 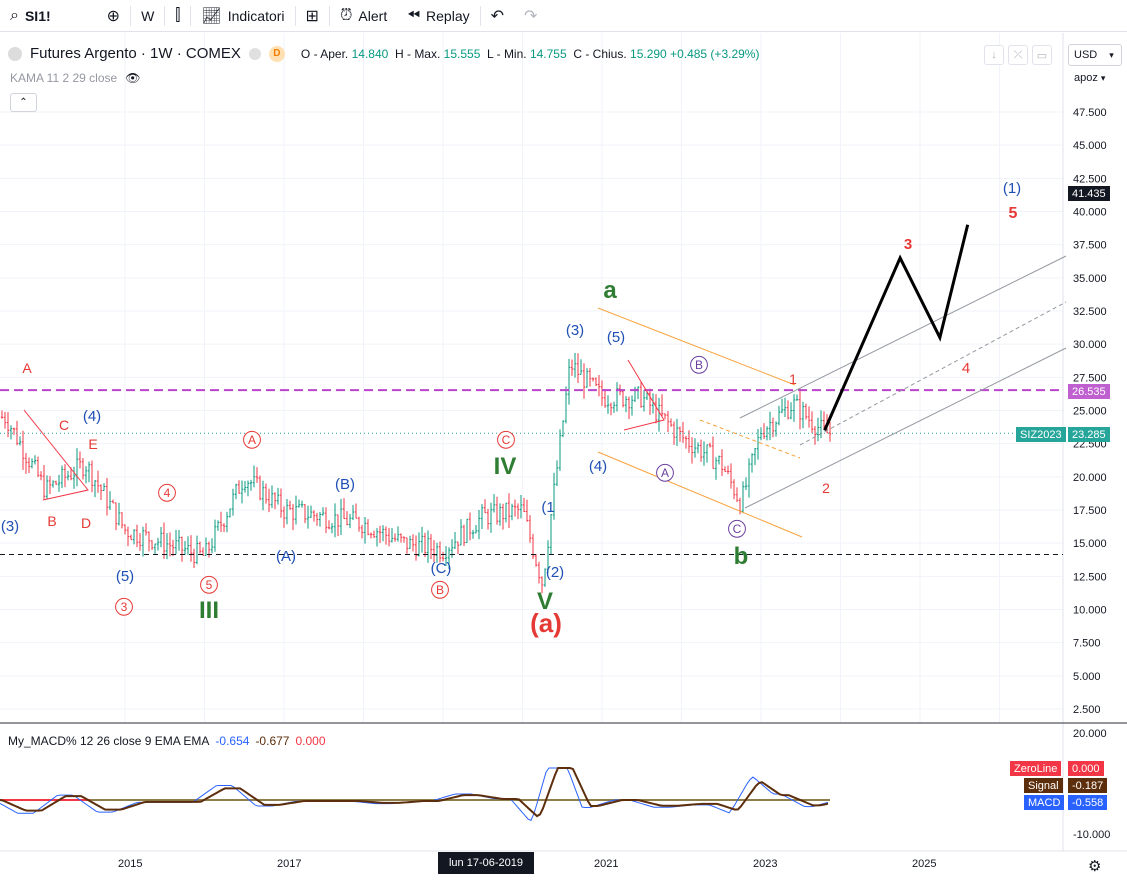 I want to click on macd-line, so click(x=414, y=794).